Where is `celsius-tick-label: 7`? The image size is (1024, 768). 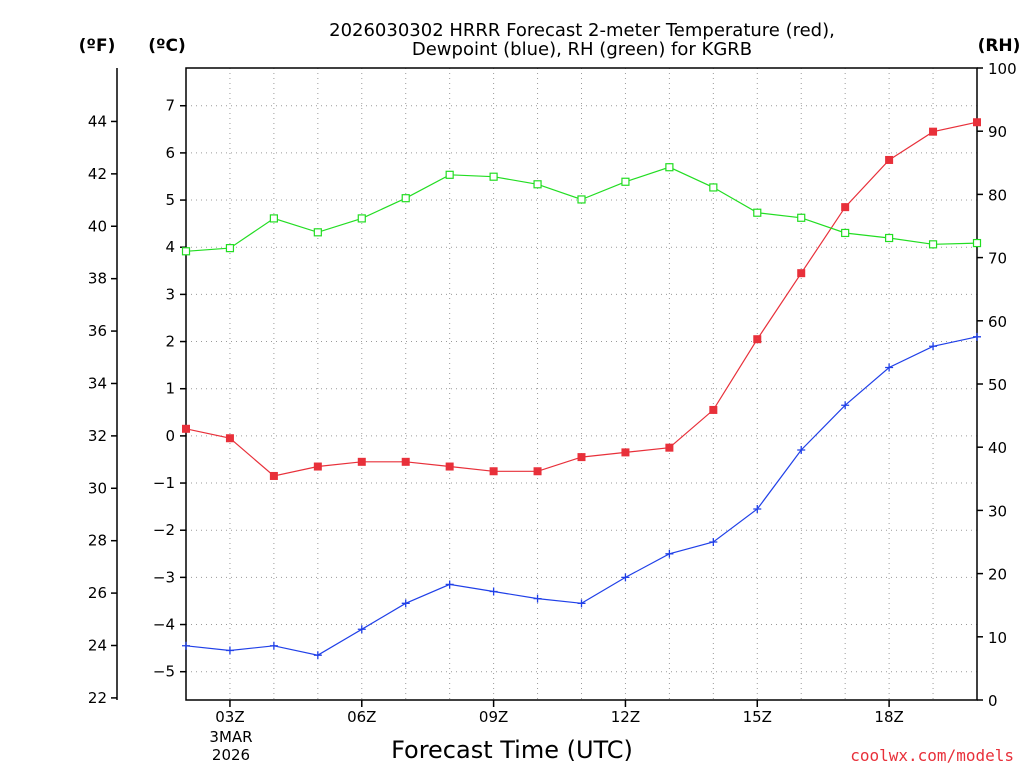 celsius-tick-label: 7 is located at coordinates (170, 106).